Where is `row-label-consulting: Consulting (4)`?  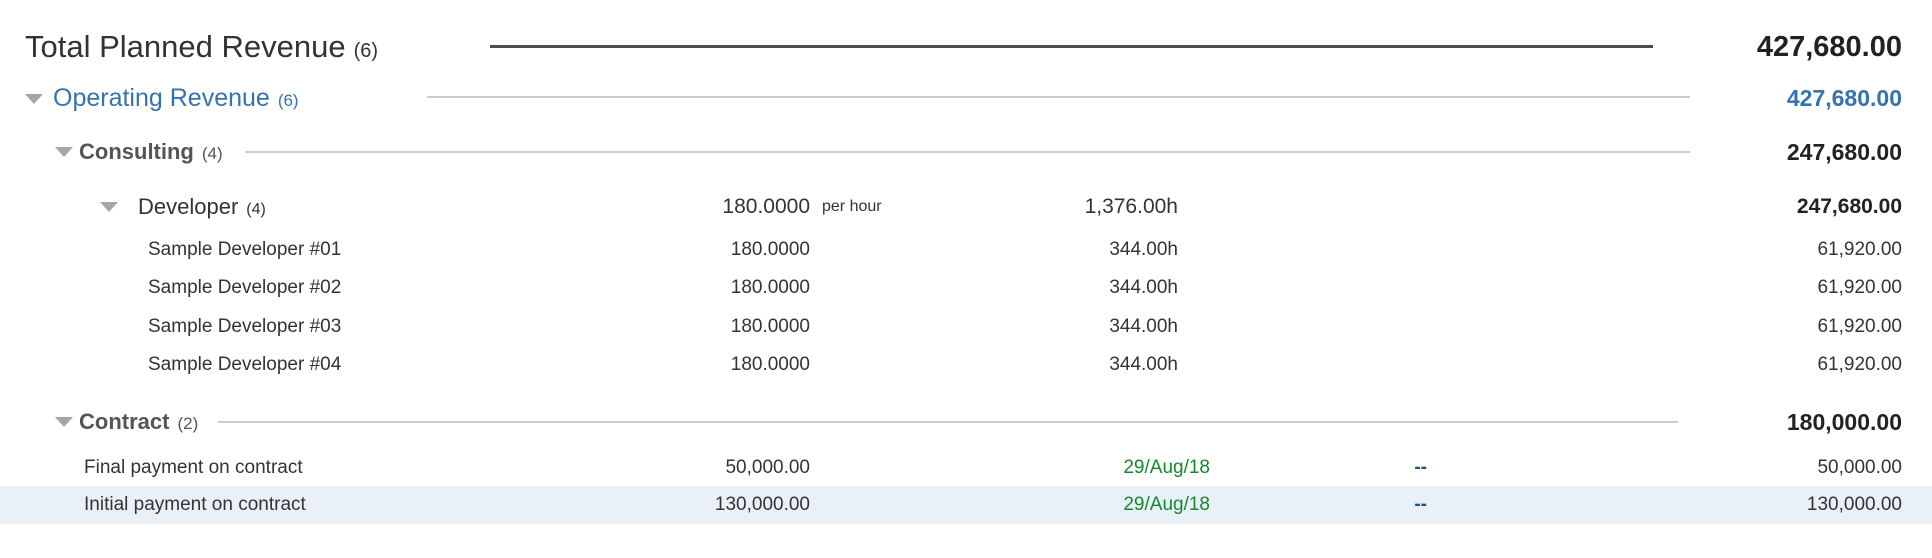
row-label-consulting: Consulting (4) is located at coordinates (151, 153).